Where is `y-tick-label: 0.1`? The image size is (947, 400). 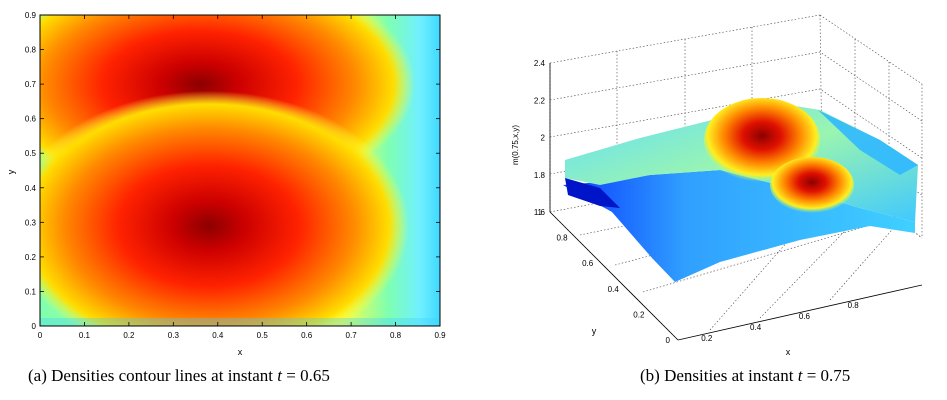 y-tick-label: 0.1 is located at coordinates (31, 291).